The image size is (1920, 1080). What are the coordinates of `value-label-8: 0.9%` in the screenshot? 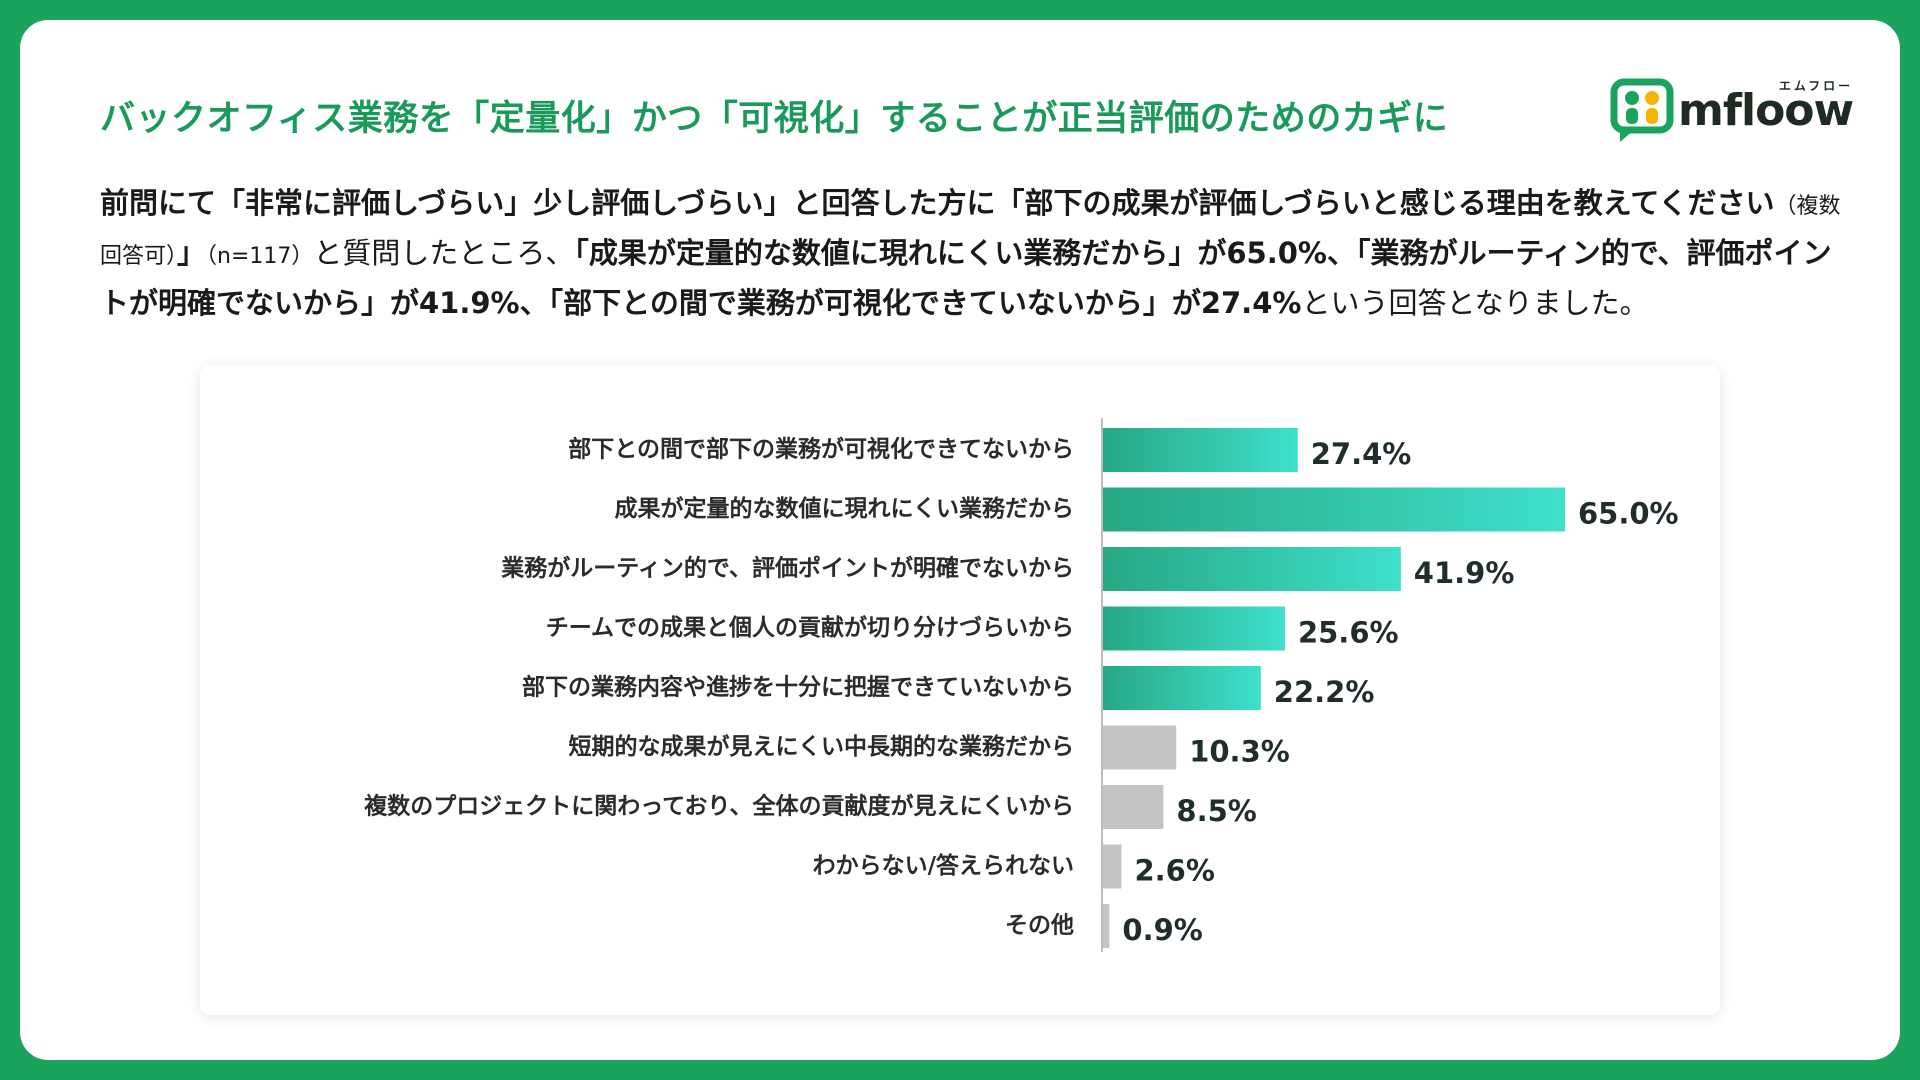 It's located at (1162, 930).